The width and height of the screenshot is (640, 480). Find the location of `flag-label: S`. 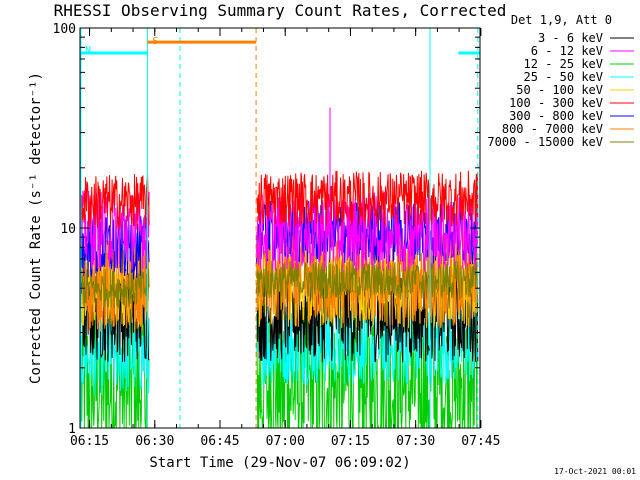

flag-label: S is located at coordinates (155, 41).